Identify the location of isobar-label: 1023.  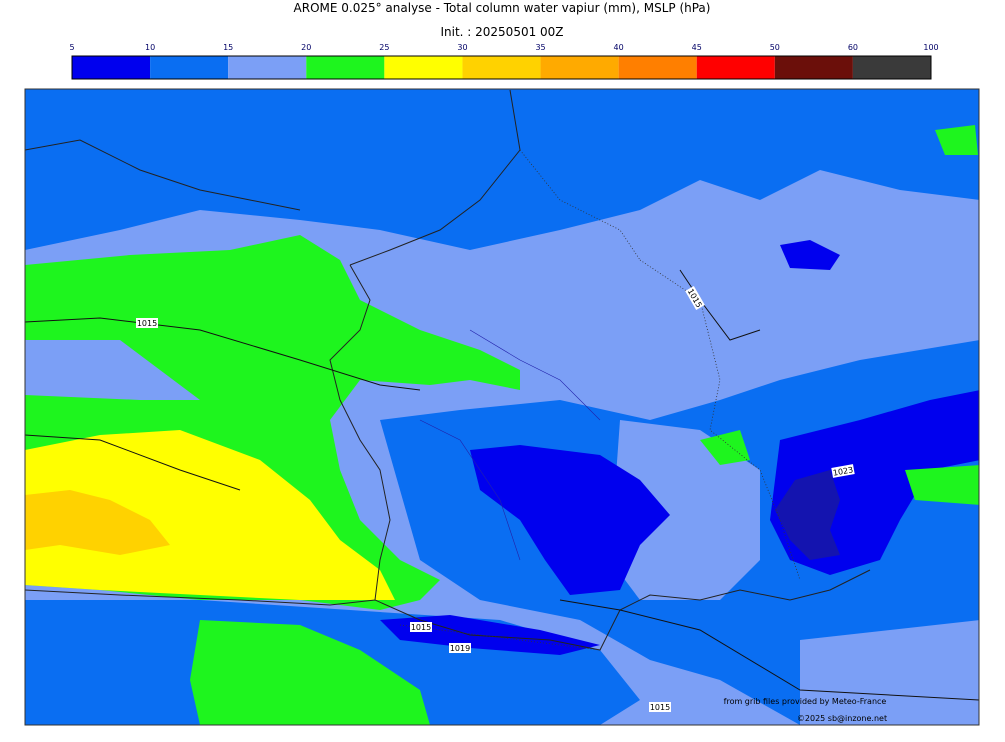
(843, 471).